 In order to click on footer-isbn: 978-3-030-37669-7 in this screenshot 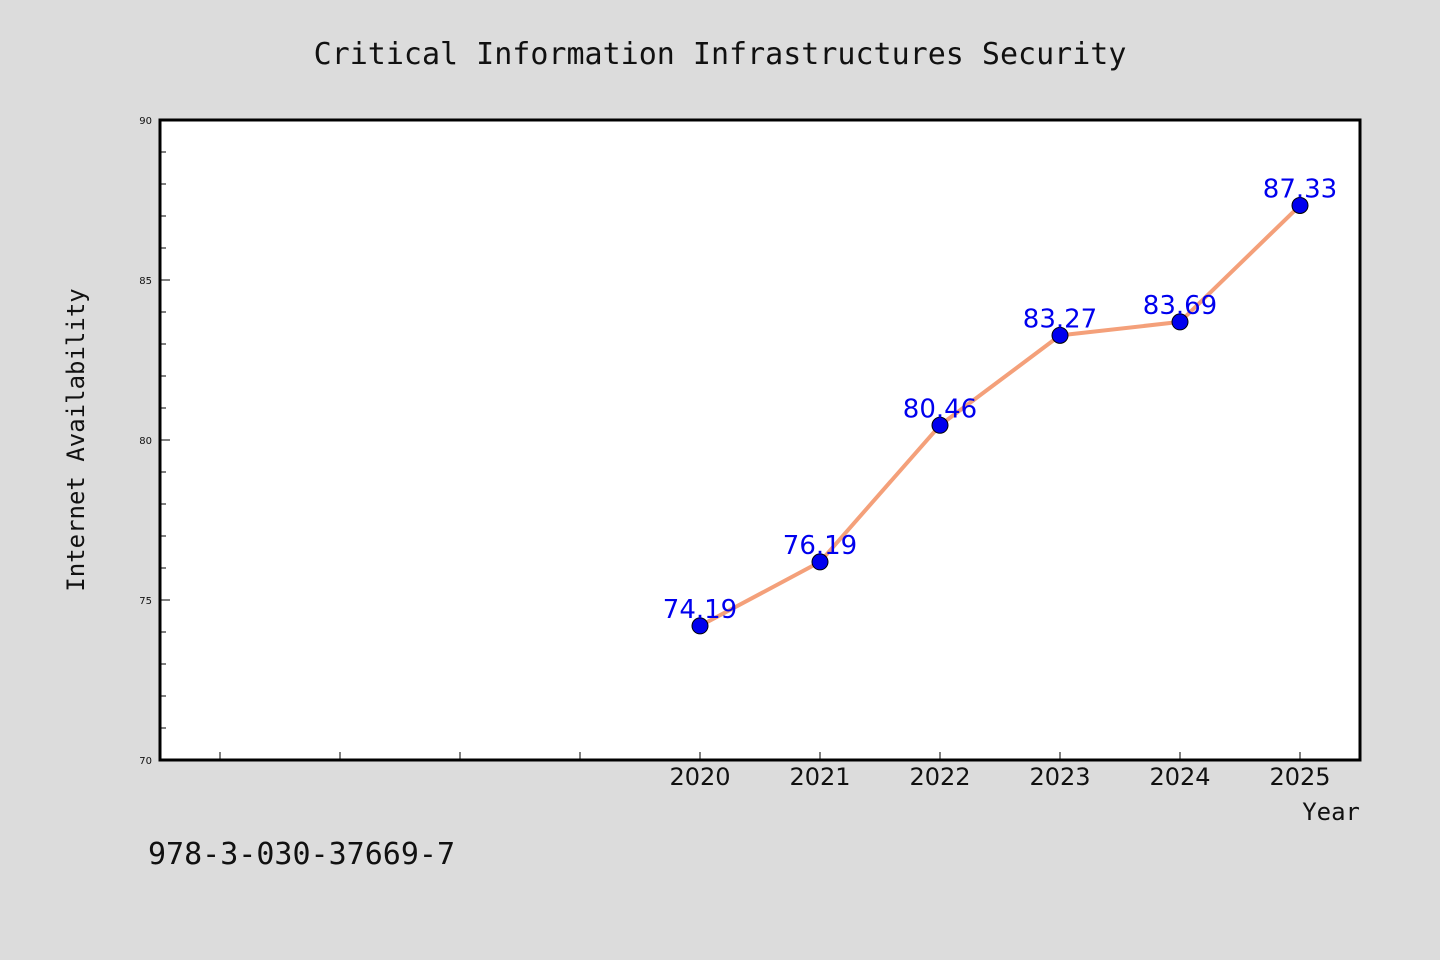, I will do `click(301, 854)`.